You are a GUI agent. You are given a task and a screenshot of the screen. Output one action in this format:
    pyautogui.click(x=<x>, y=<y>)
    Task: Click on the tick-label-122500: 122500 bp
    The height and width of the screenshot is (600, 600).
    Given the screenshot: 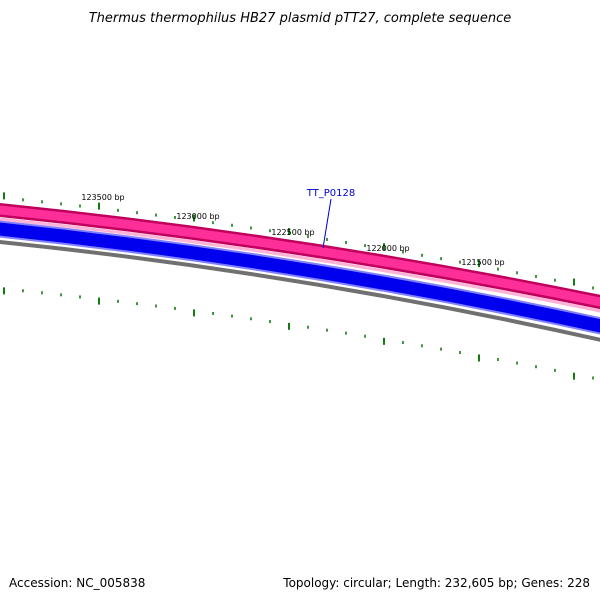 What is the action you would take?
    pyautogui.click(x=292, y=232)
    